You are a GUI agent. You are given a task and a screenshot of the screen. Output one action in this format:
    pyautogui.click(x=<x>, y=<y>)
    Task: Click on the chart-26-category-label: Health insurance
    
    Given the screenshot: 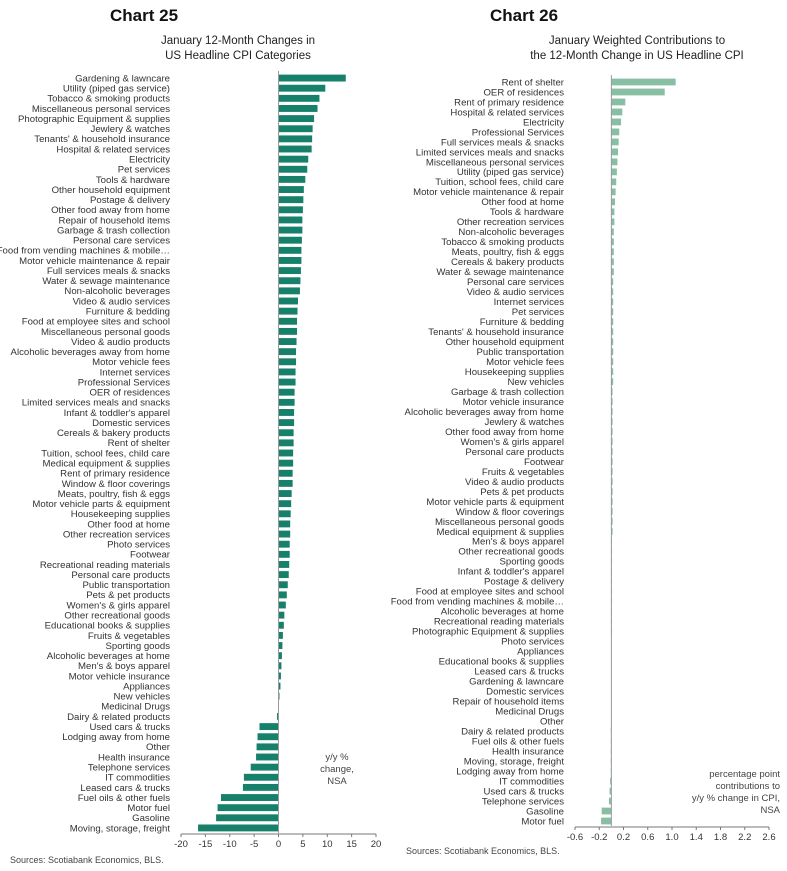 What is the action you would take?
    pyautogui.click(x=528, y=751)
    